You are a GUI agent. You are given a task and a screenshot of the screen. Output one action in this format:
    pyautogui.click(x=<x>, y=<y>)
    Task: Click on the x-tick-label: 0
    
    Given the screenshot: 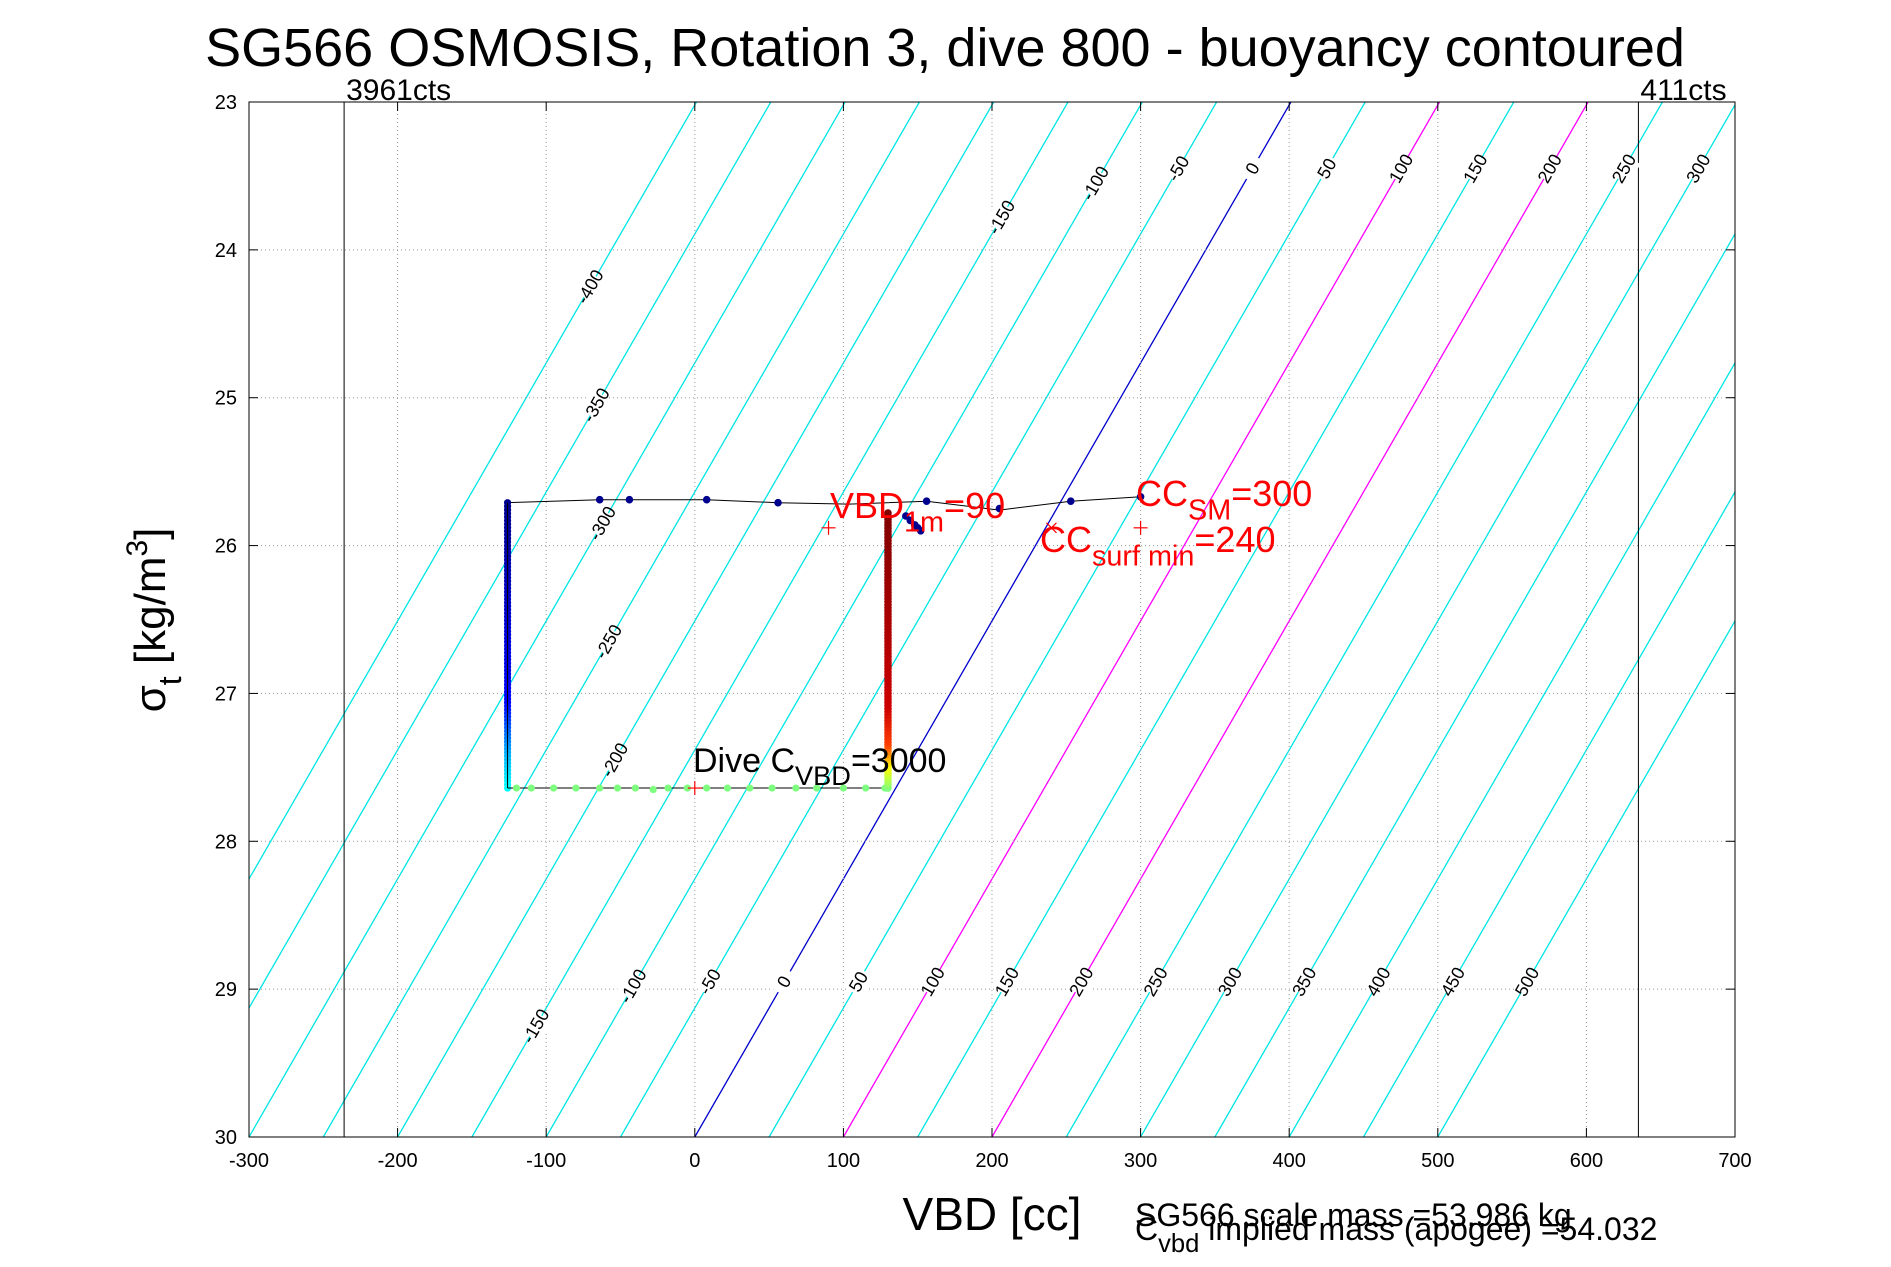 What is the action you would take?
    pyautogui.click(x=694, y=1161)
    